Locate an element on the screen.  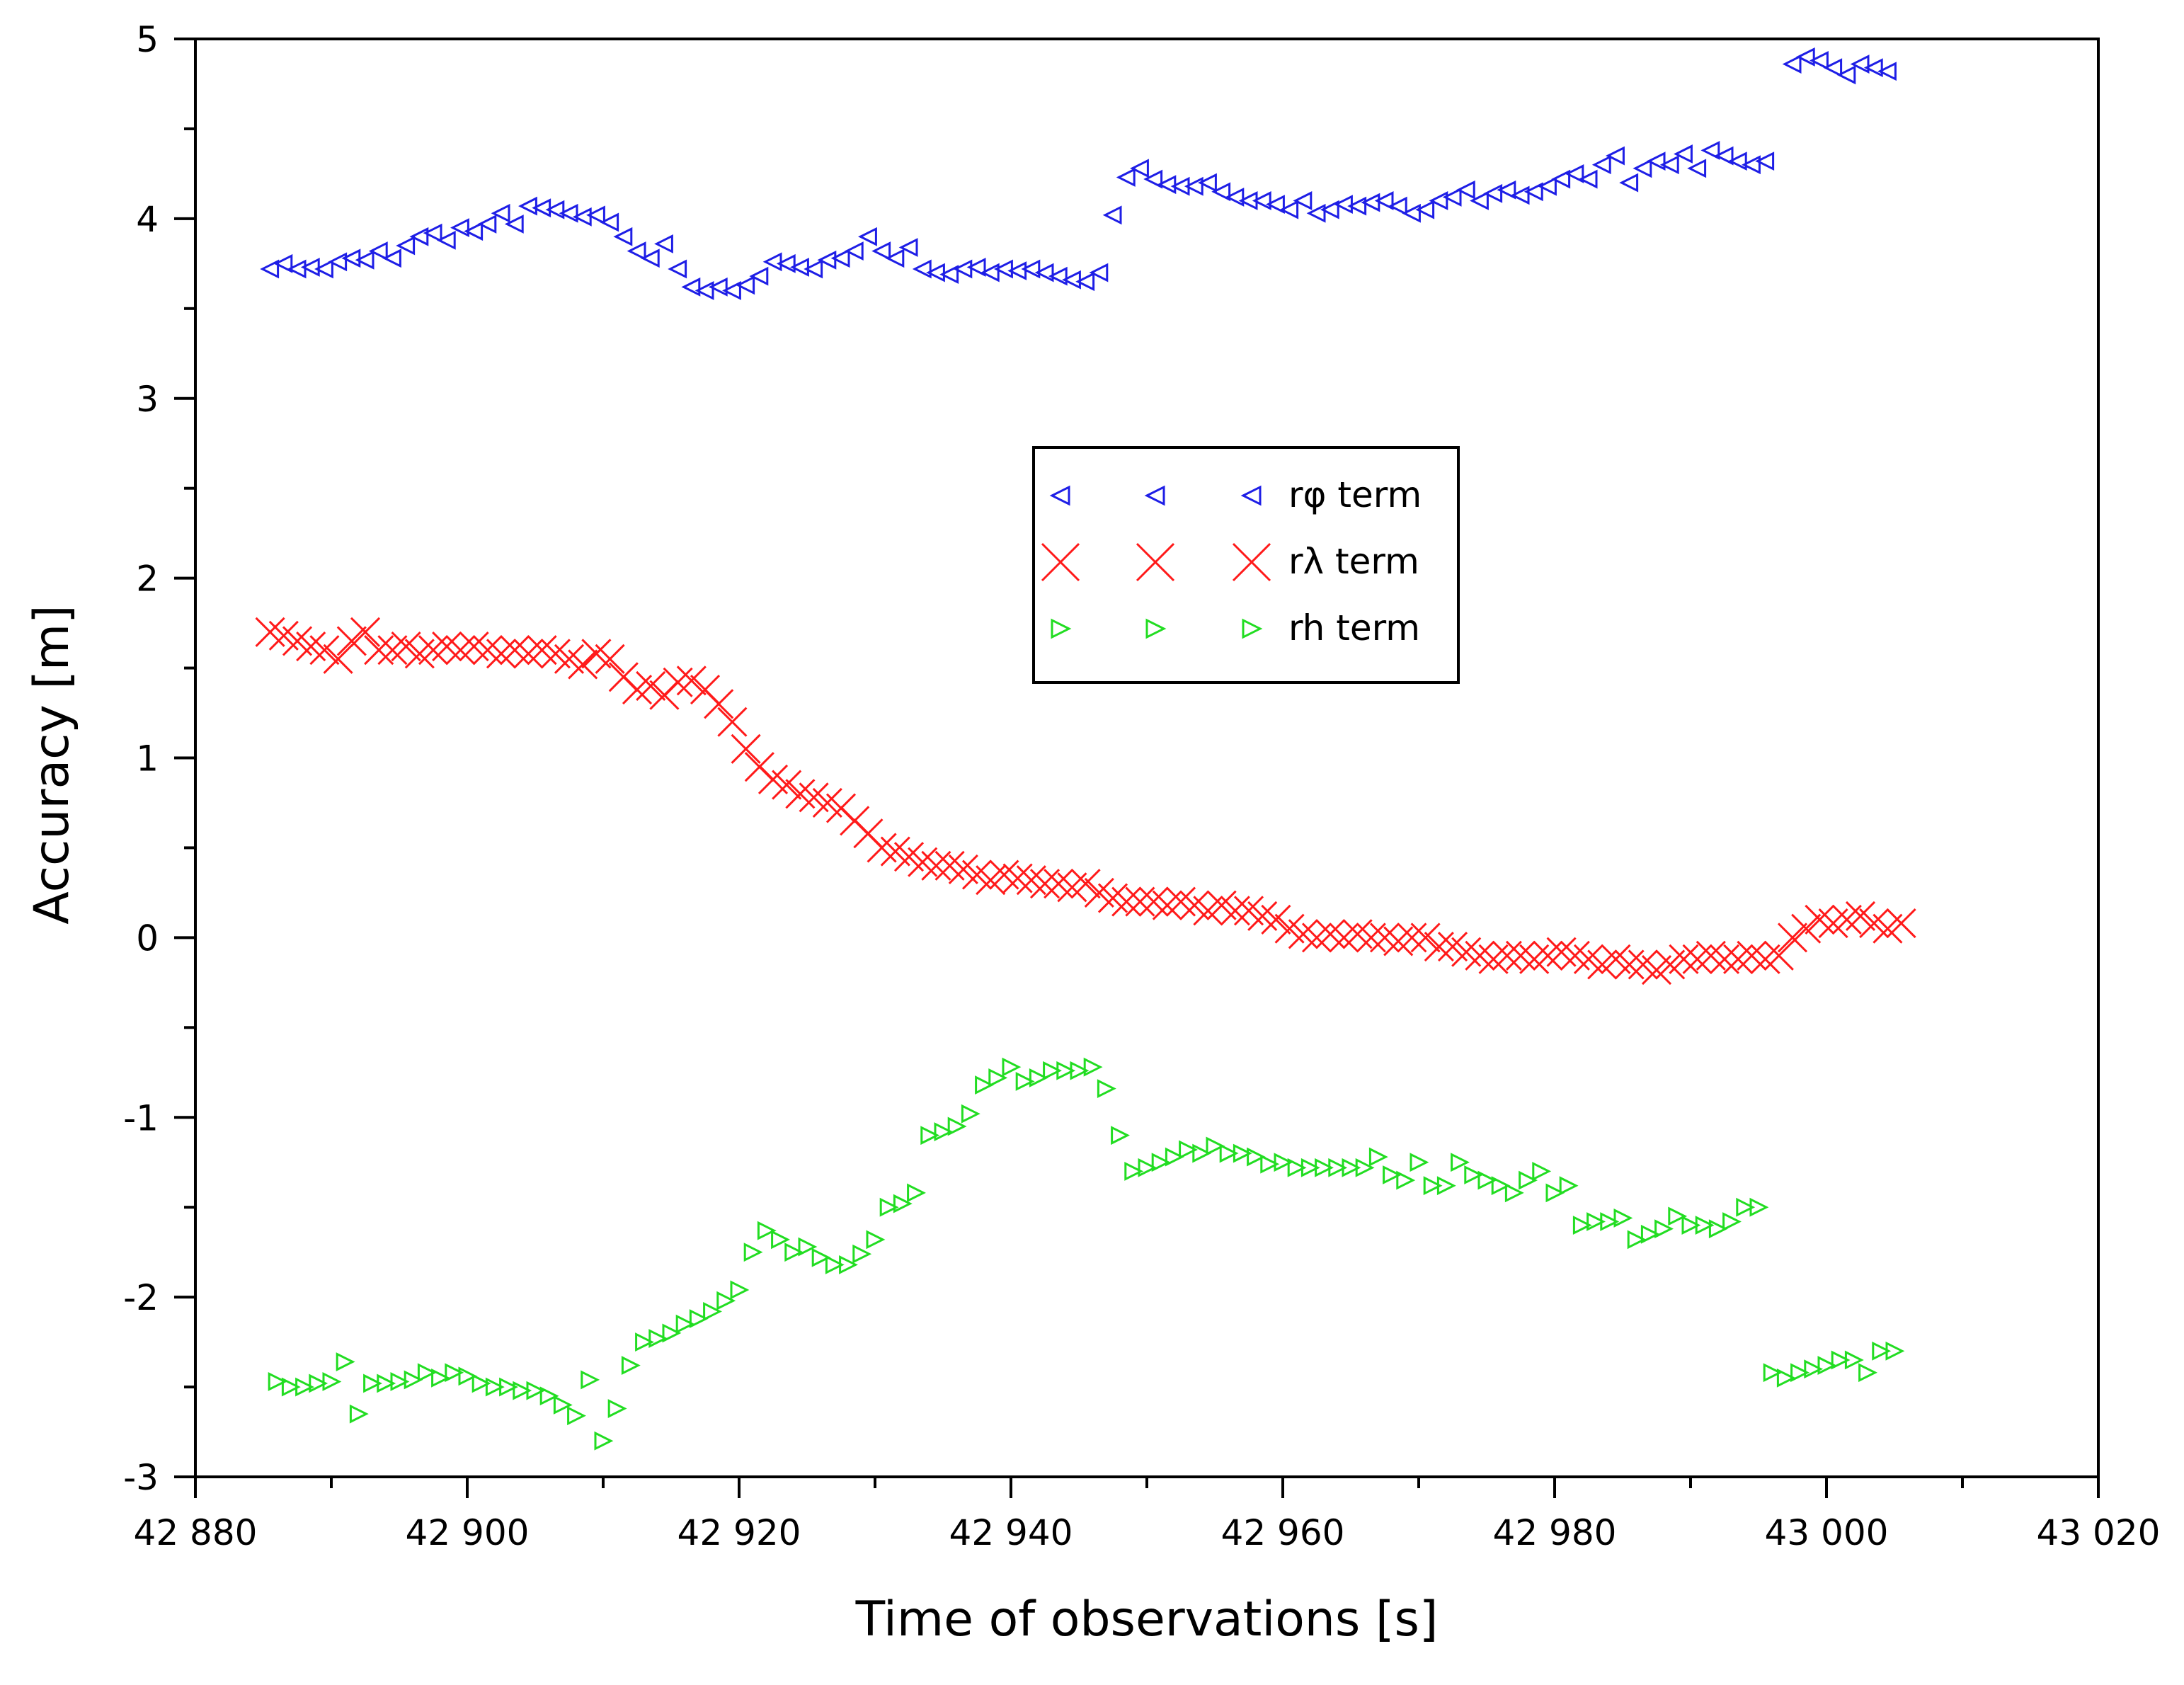
series-rphi is located at coordinates (1078, 173).